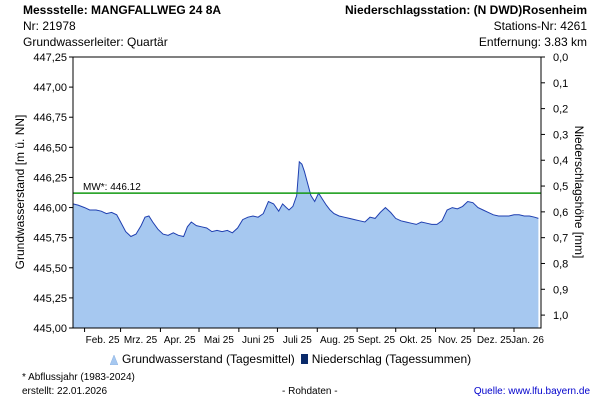 This screenshot has width=600, height=400. Describe the element at coordinates (560, 135) in the screenshot. I see `y2-tick-label: 0,3` at that location.